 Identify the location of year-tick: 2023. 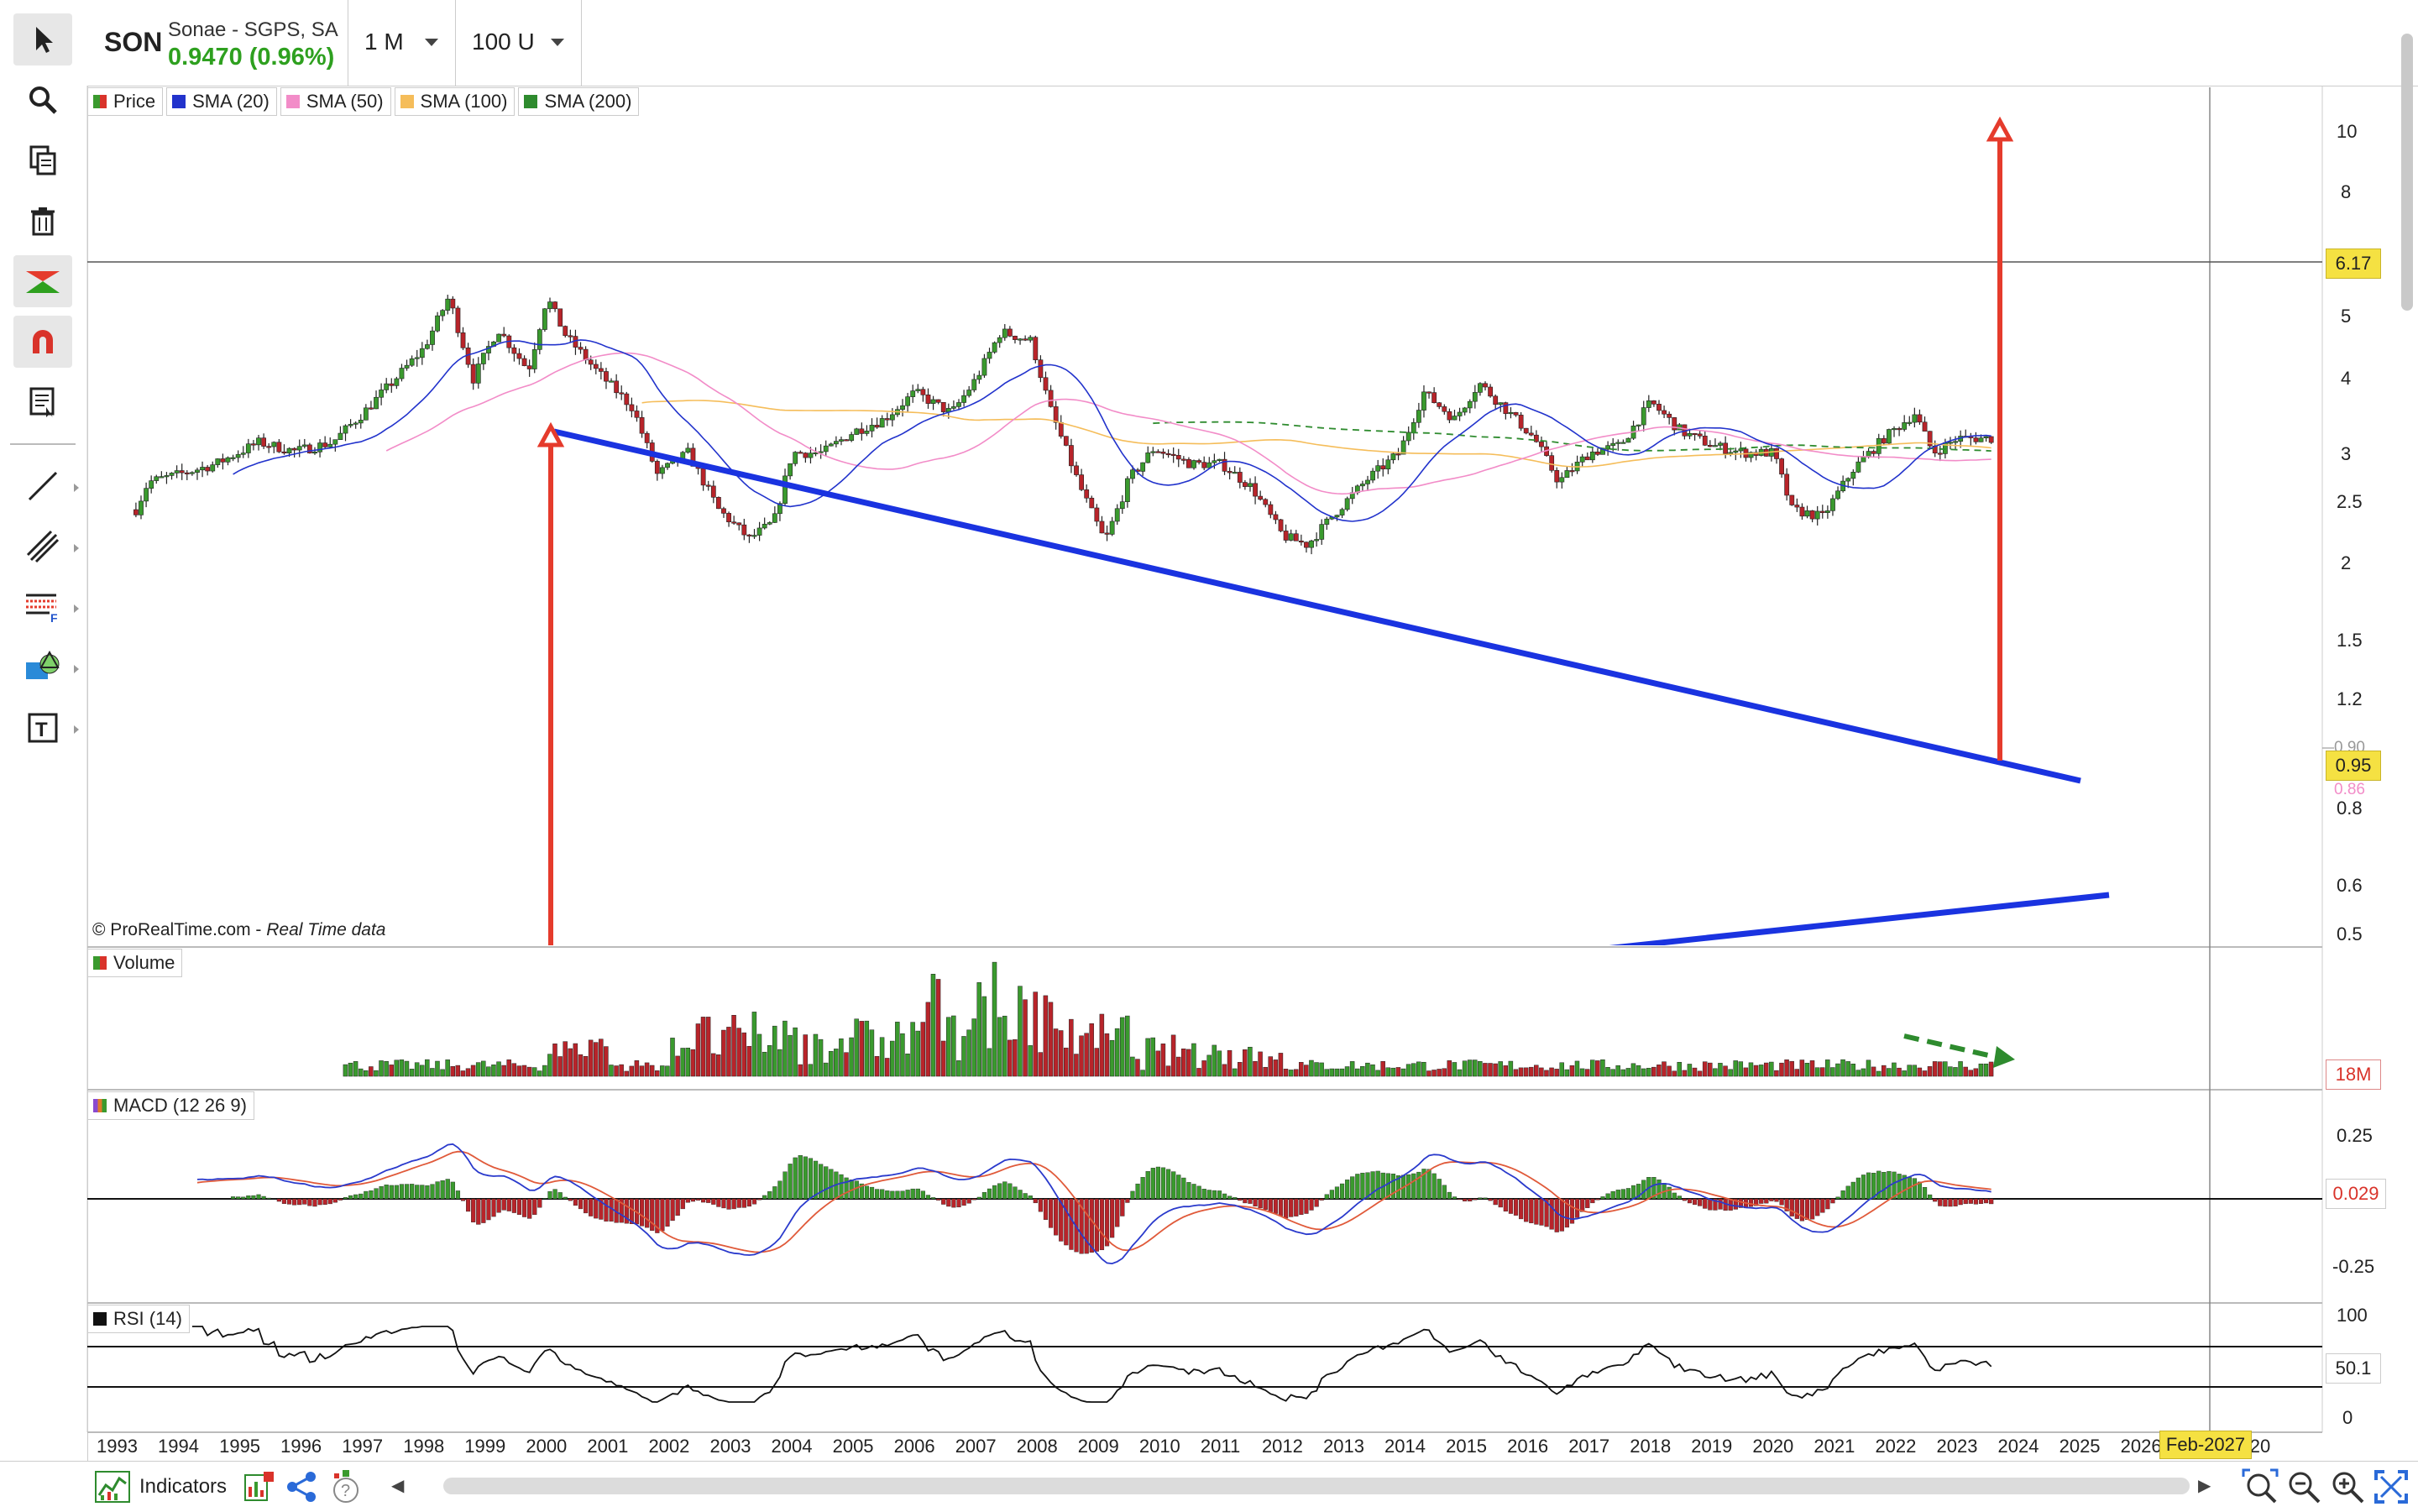
(1957, 1446).